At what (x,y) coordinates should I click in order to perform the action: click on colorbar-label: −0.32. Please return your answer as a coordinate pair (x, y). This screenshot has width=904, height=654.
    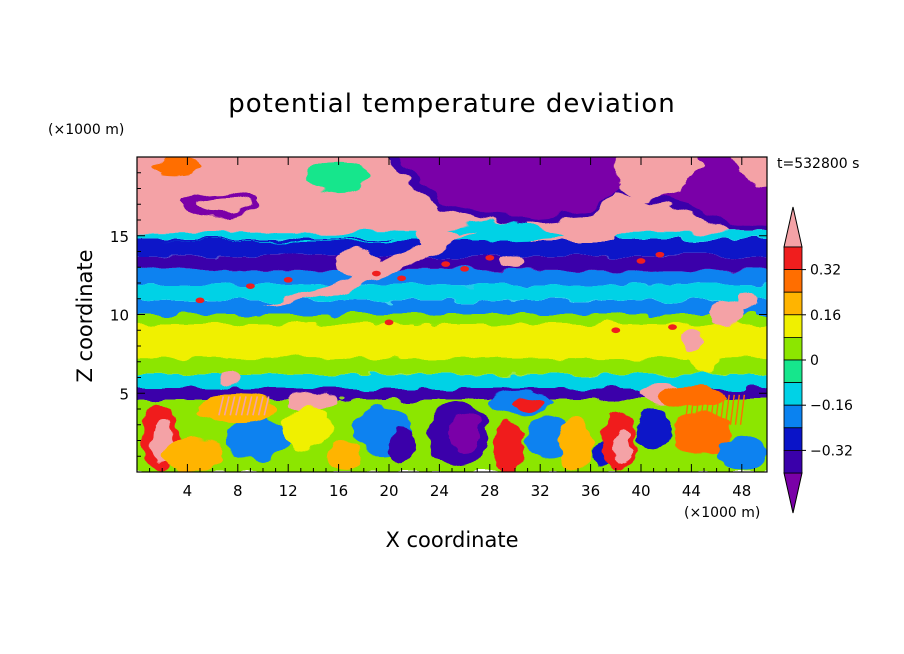
    Looking at the image, I should click on (831, 451).